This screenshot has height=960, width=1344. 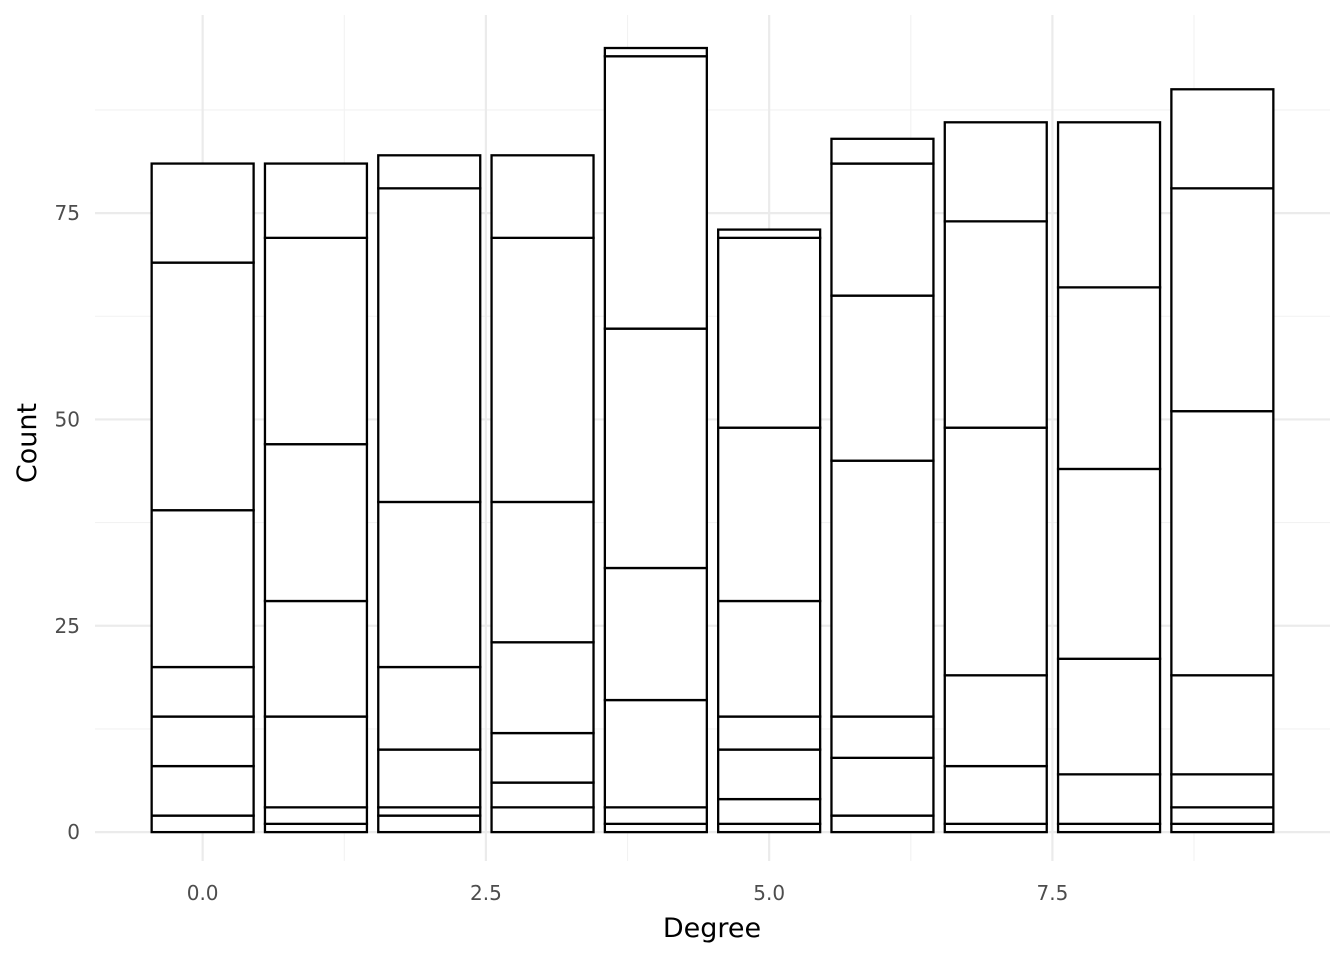 I want to click on y-tick-label: 75, so click(x=67, y=213).